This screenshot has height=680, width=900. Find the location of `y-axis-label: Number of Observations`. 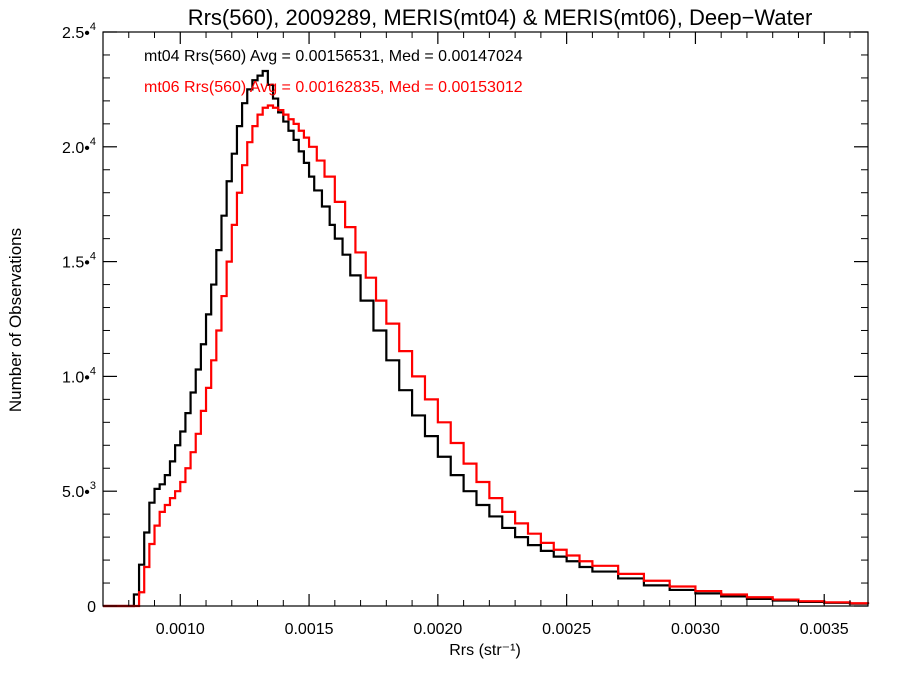

y-axis-label: Number of Observations is located at coordinates (15, 320).